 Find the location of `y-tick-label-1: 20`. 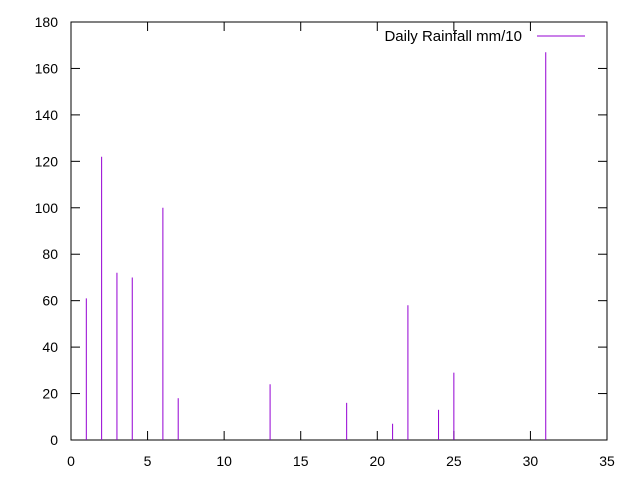

y-tick-label-1: 20 is located at coordinates (50, 394).